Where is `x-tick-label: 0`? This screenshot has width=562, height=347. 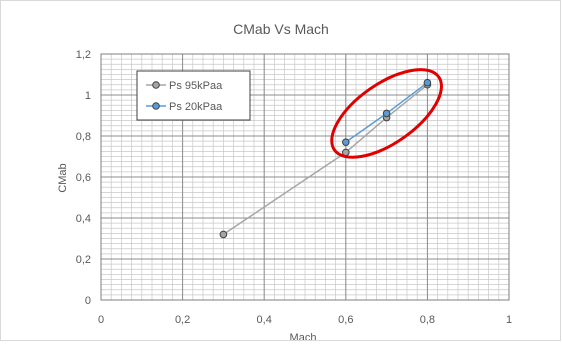
x-tick-label: 0 is located at coordinates (101, 320).